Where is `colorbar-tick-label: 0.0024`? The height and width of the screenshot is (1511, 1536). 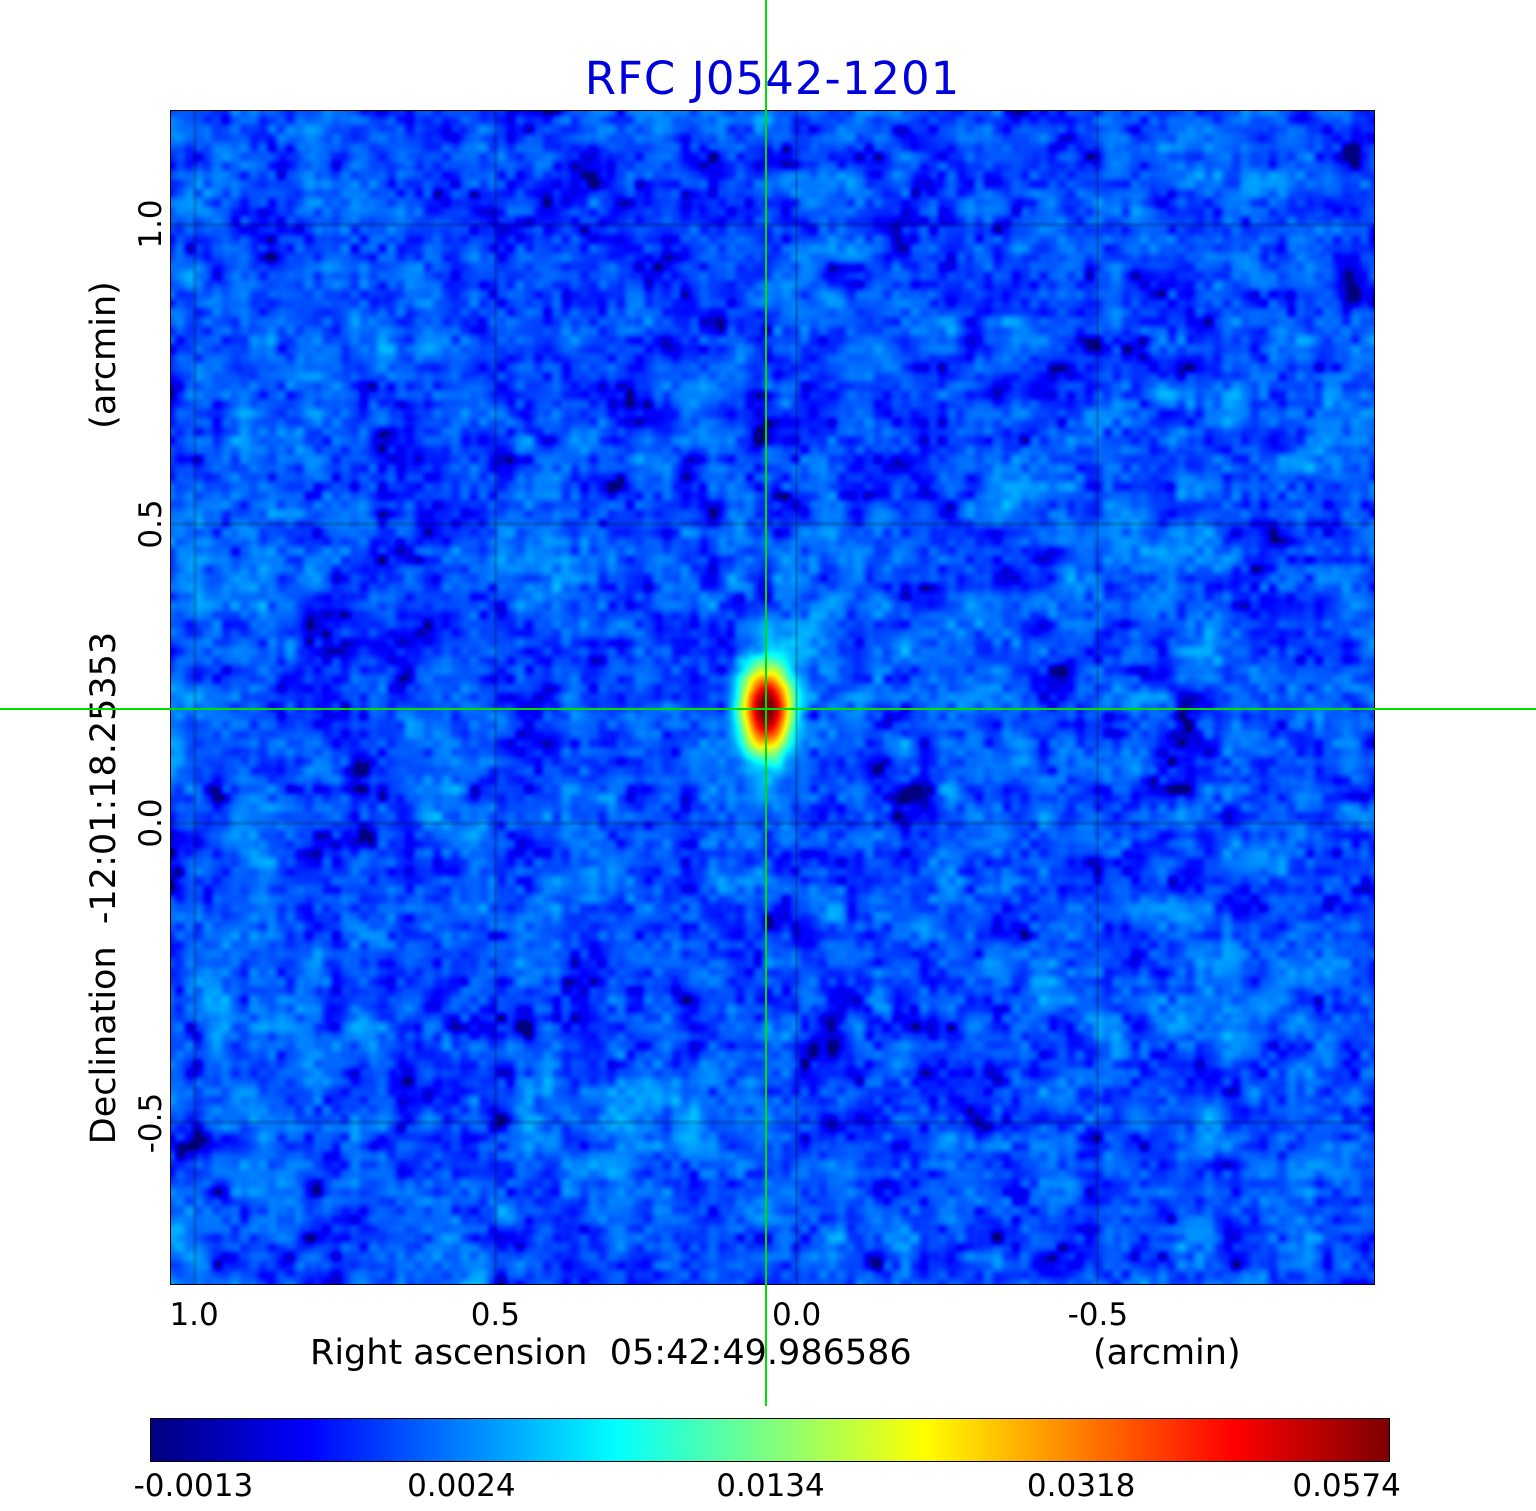
colorbar-tick-label: 0.0024 is located at coordinates (461, 1486).